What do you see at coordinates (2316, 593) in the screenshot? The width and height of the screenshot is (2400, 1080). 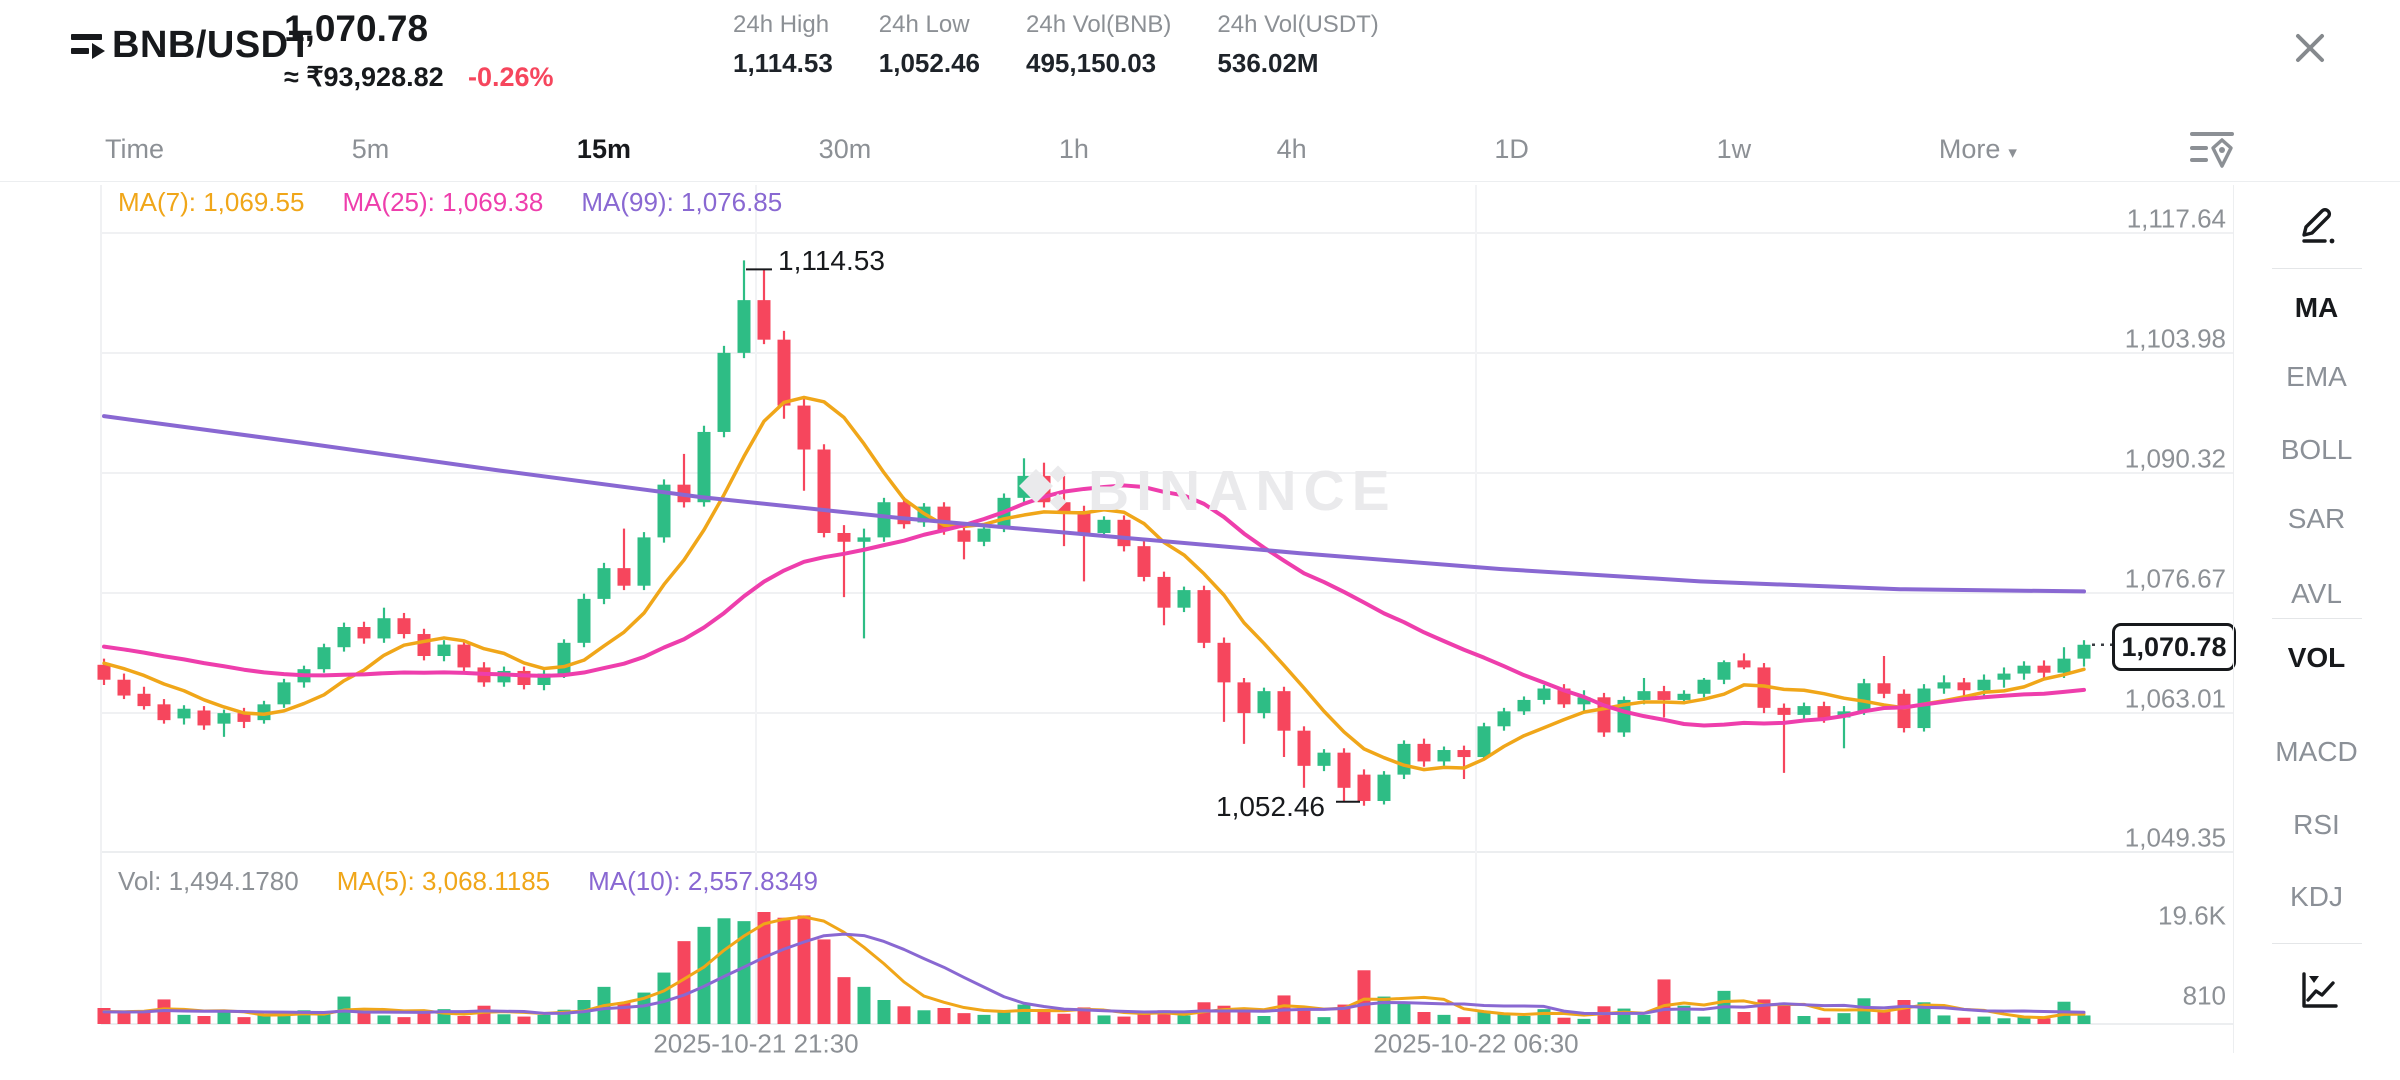 I see `indicator-avl: AVL` at bounding box center [2316, 593].